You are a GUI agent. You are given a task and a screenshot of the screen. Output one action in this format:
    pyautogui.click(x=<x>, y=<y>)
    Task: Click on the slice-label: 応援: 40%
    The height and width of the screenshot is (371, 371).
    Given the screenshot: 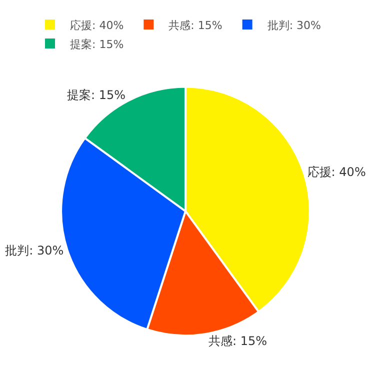 What is the action you would take?
    pyautogui.click(x=336, y=172)
    